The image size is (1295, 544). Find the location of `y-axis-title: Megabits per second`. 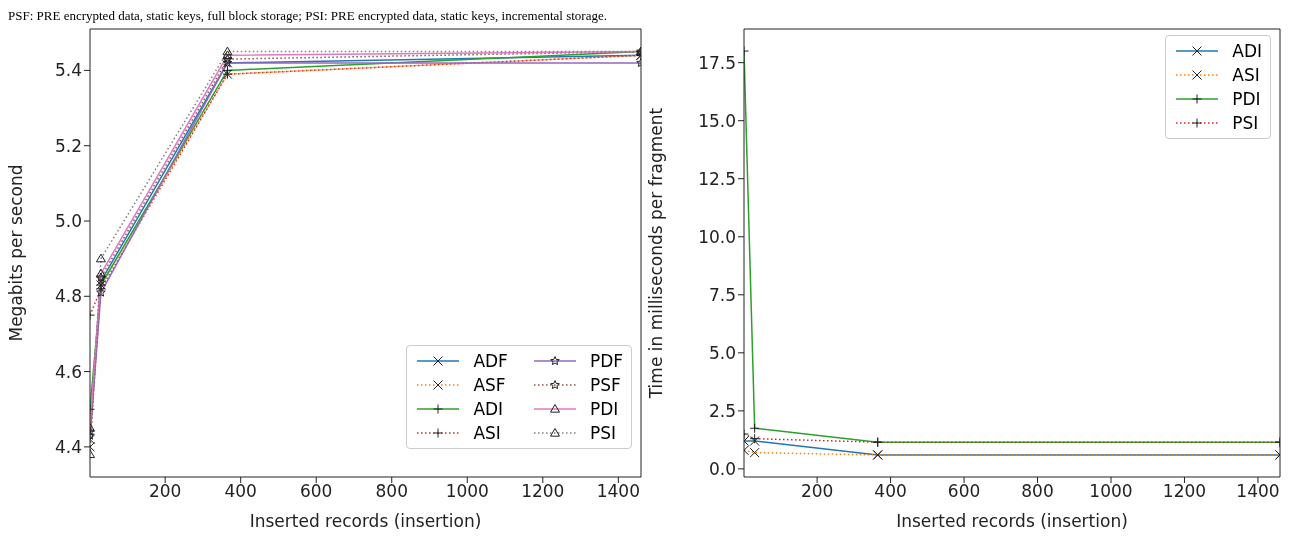

y-axis-title: Megabits per second is located at coordinates (16, 253).